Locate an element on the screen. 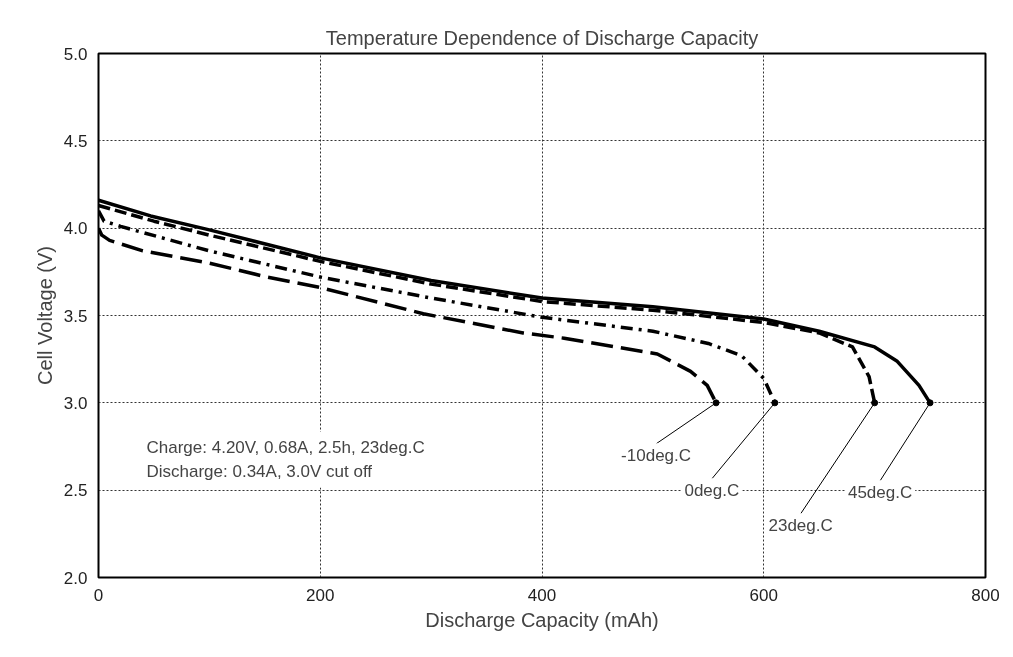 This screenshot has width=1013, height=657. y-tick-label: 3.5 is located at coordinates (75, 316).